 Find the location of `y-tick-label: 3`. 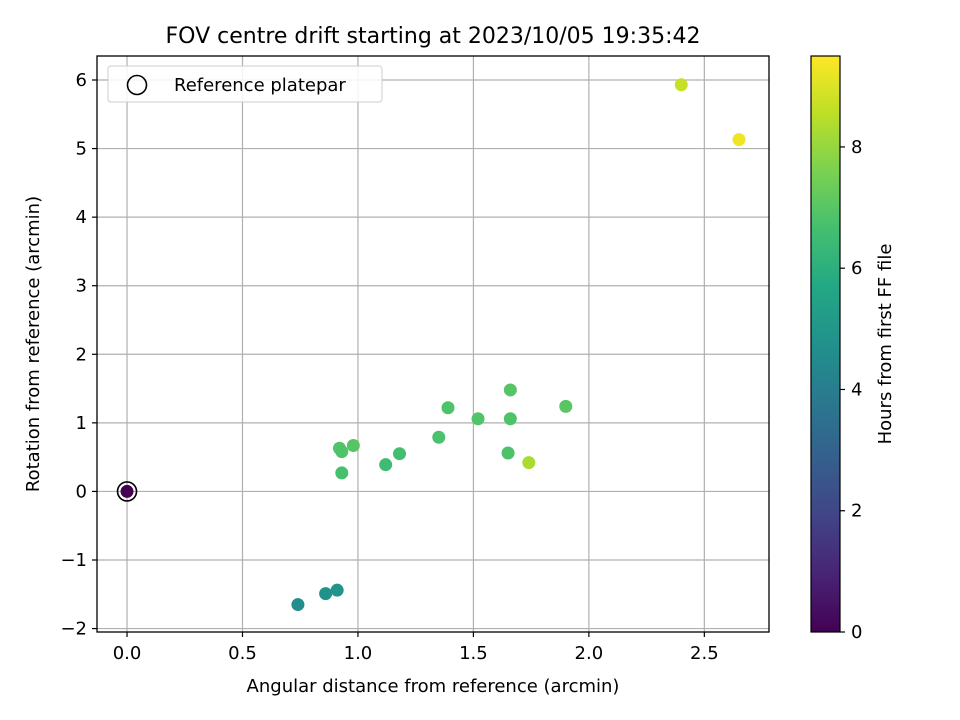

y-tick-label: 3 is located at coordinates (81, 286).